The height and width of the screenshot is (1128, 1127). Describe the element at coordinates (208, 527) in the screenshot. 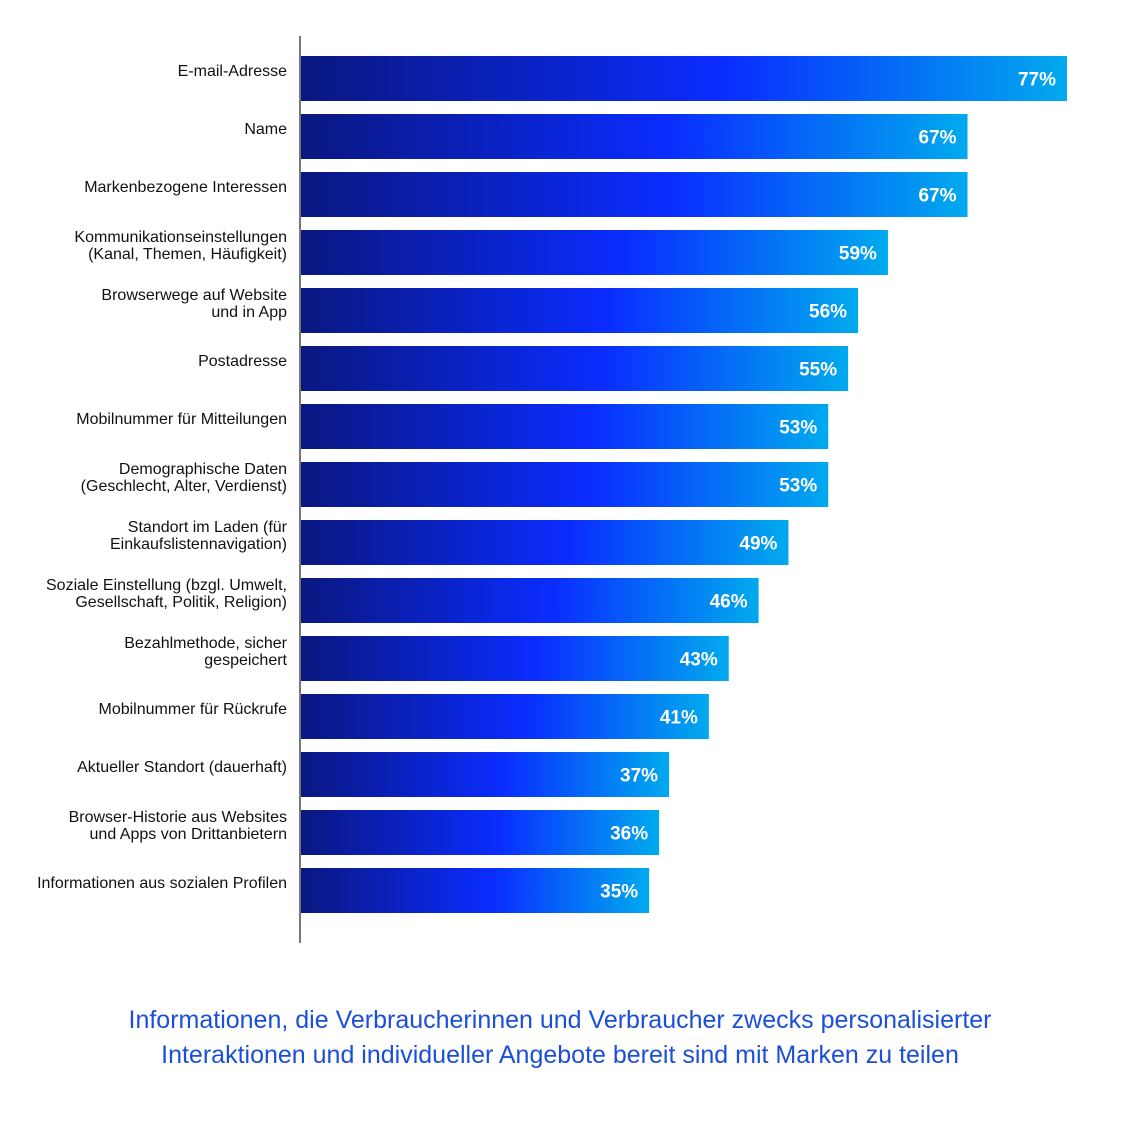

I see `category-label-line: Standort im Laden (für` at that location.